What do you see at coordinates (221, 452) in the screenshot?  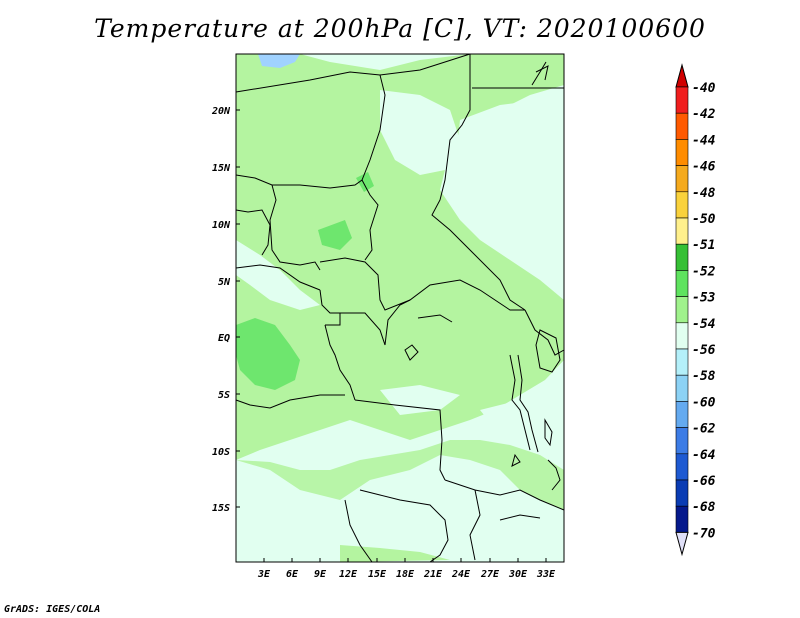 I see `lat-label: 10S` at bounding box center [221, 452].